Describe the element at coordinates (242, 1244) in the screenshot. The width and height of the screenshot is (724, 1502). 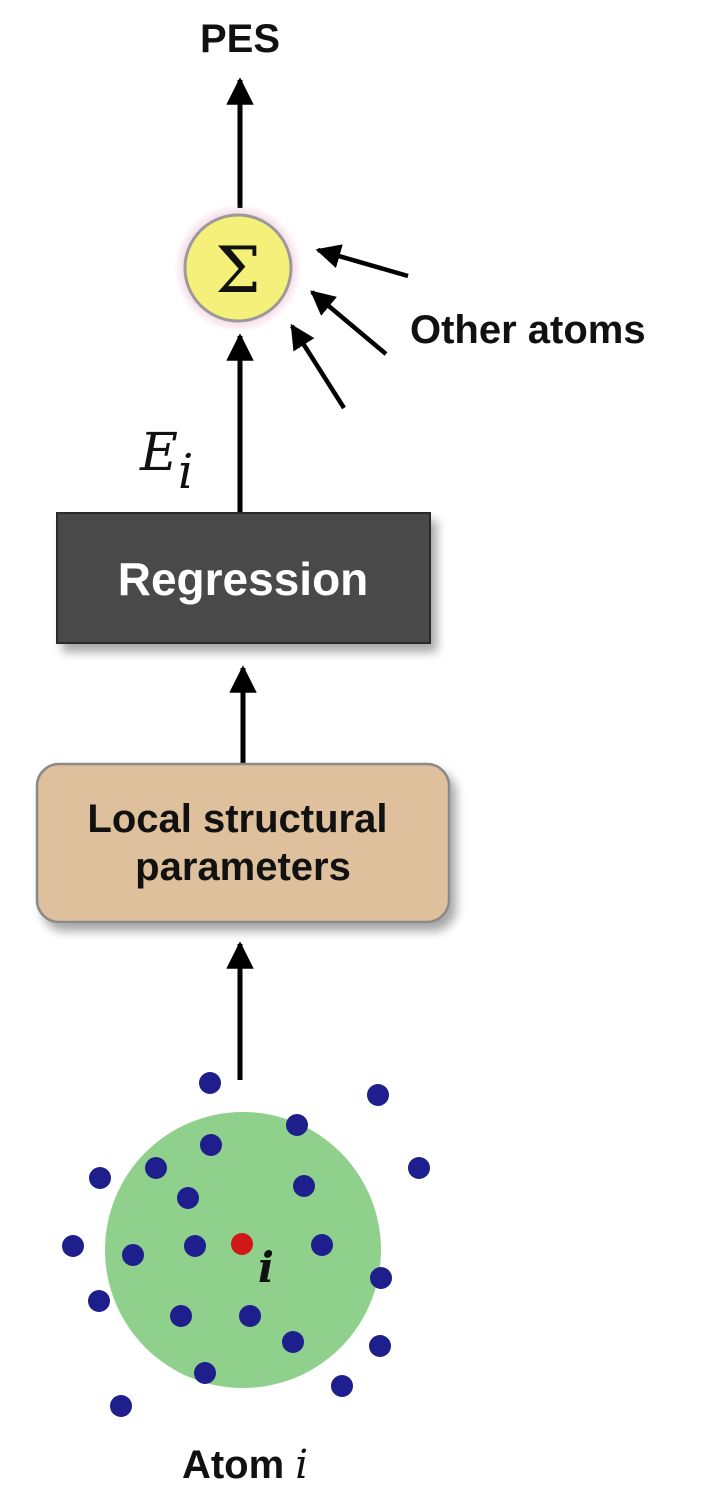
I see `central-atom` at that location.